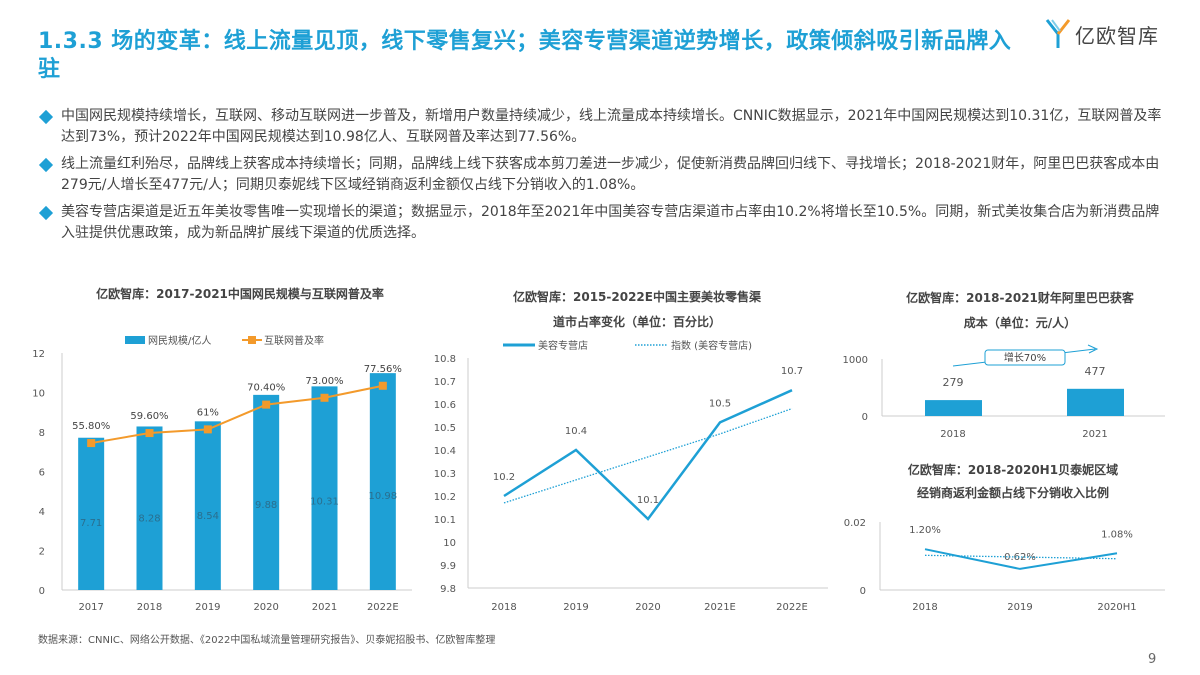 The height and width of the screenshot is (675, 1200). I want to click on chart-title: 亿欧智库：2018-2020H1贝泰妮区域, so click(1013, 469).